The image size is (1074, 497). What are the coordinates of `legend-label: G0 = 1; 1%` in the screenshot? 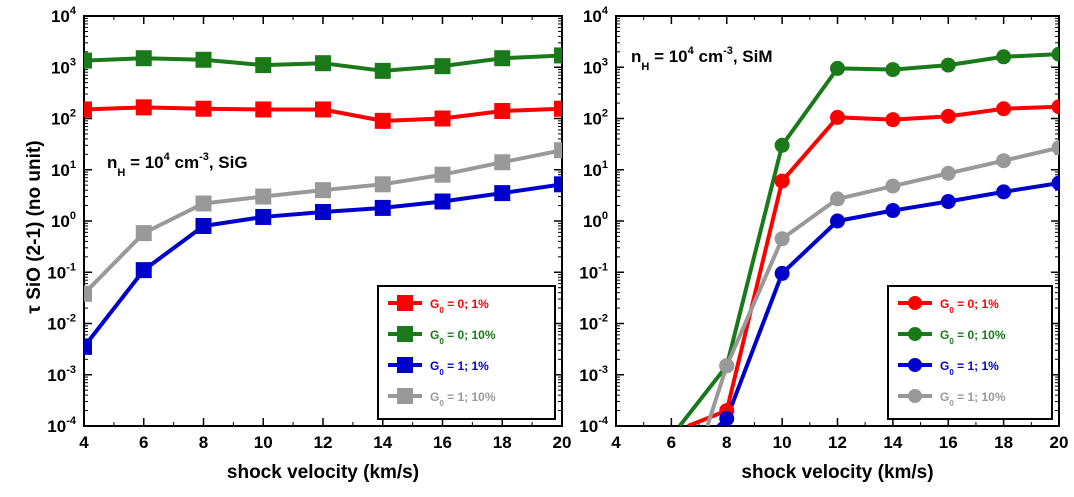 It's located at (969, 368).